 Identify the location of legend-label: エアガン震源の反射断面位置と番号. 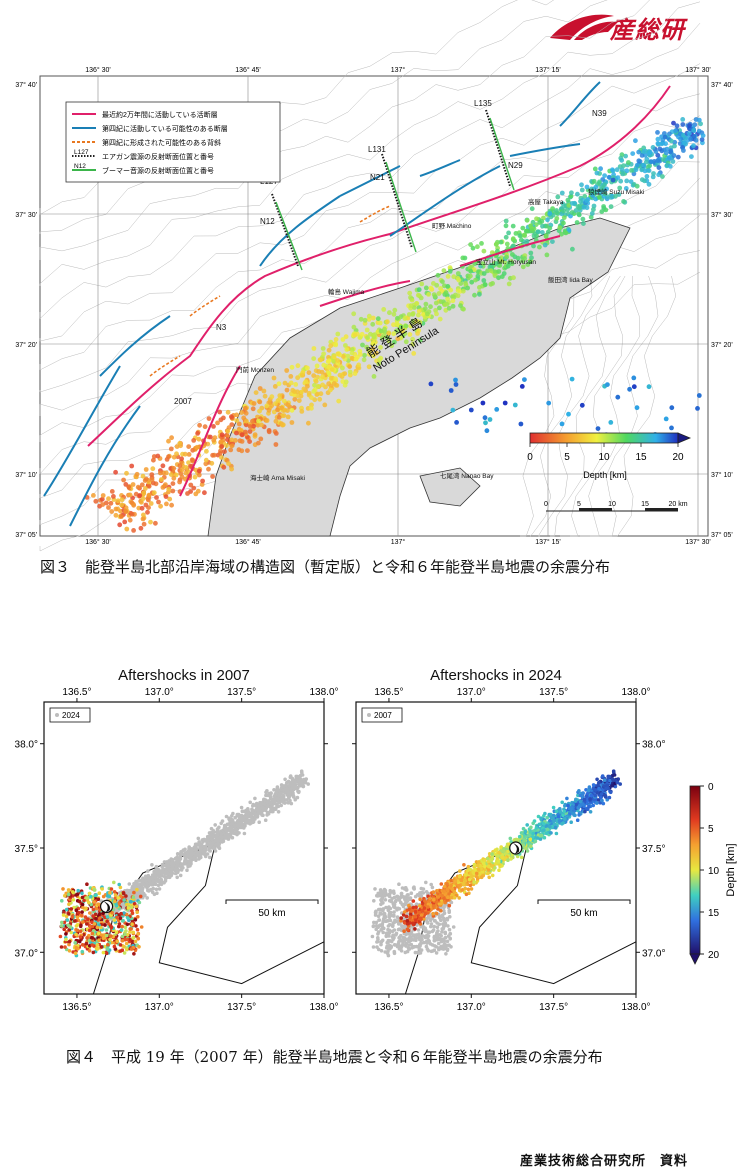
(158, 156).